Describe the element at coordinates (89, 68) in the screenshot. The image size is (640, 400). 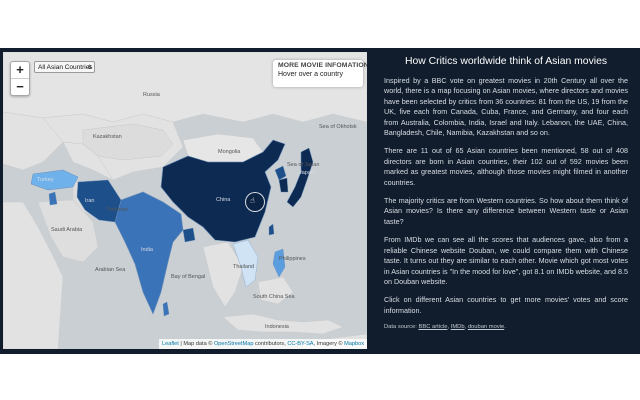
I see `select-arrows-icon: ⇕` at that location.